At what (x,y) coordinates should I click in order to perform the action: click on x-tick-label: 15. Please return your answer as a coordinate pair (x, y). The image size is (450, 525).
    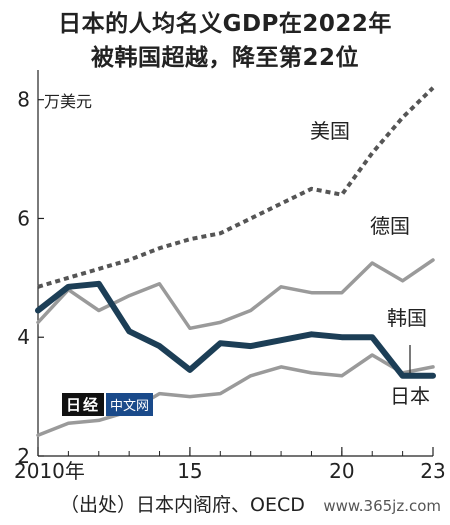
    Looking at the image, I should click on (189, 471).